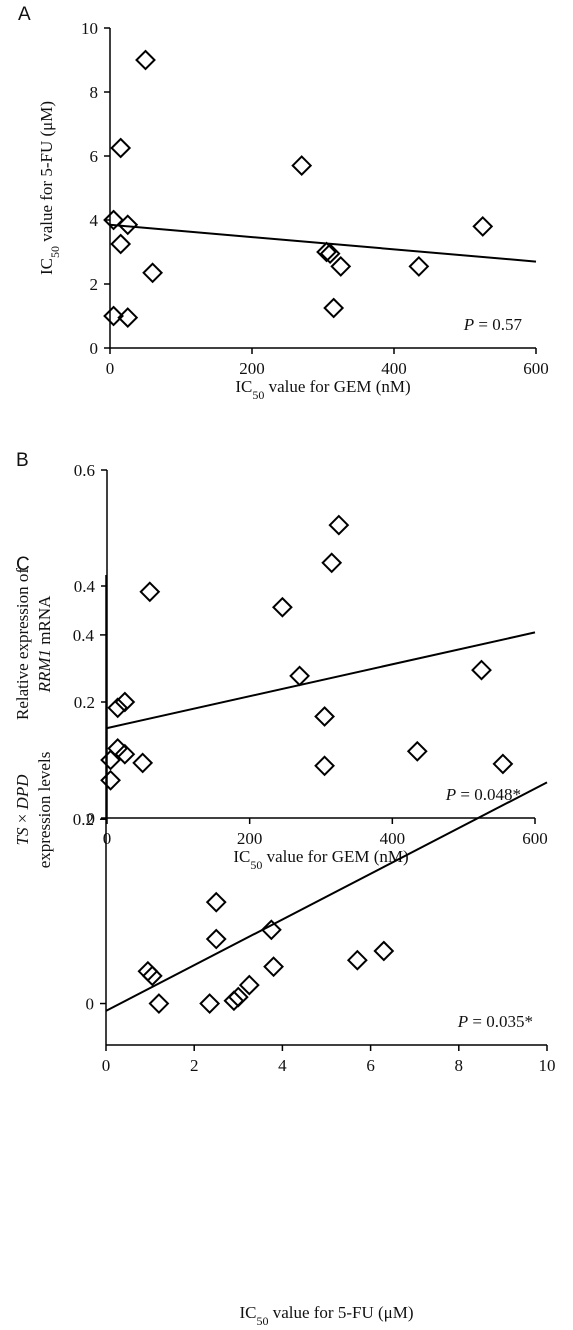 Image resolution: width=573 pixels, height=1330 pixels. What do you see at coordinates (44, 622) in the screenshot?
I see `text-part: mRNA` at bounding box center [44, 622].